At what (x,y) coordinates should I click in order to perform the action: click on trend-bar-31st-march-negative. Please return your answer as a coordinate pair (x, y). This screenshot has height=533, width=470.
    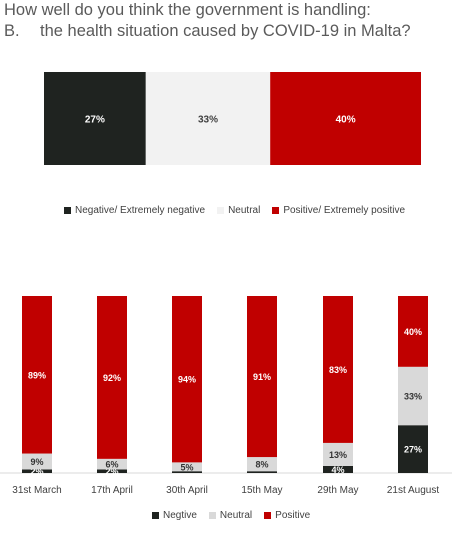
    Looking at the image, I should click on (37, 471).